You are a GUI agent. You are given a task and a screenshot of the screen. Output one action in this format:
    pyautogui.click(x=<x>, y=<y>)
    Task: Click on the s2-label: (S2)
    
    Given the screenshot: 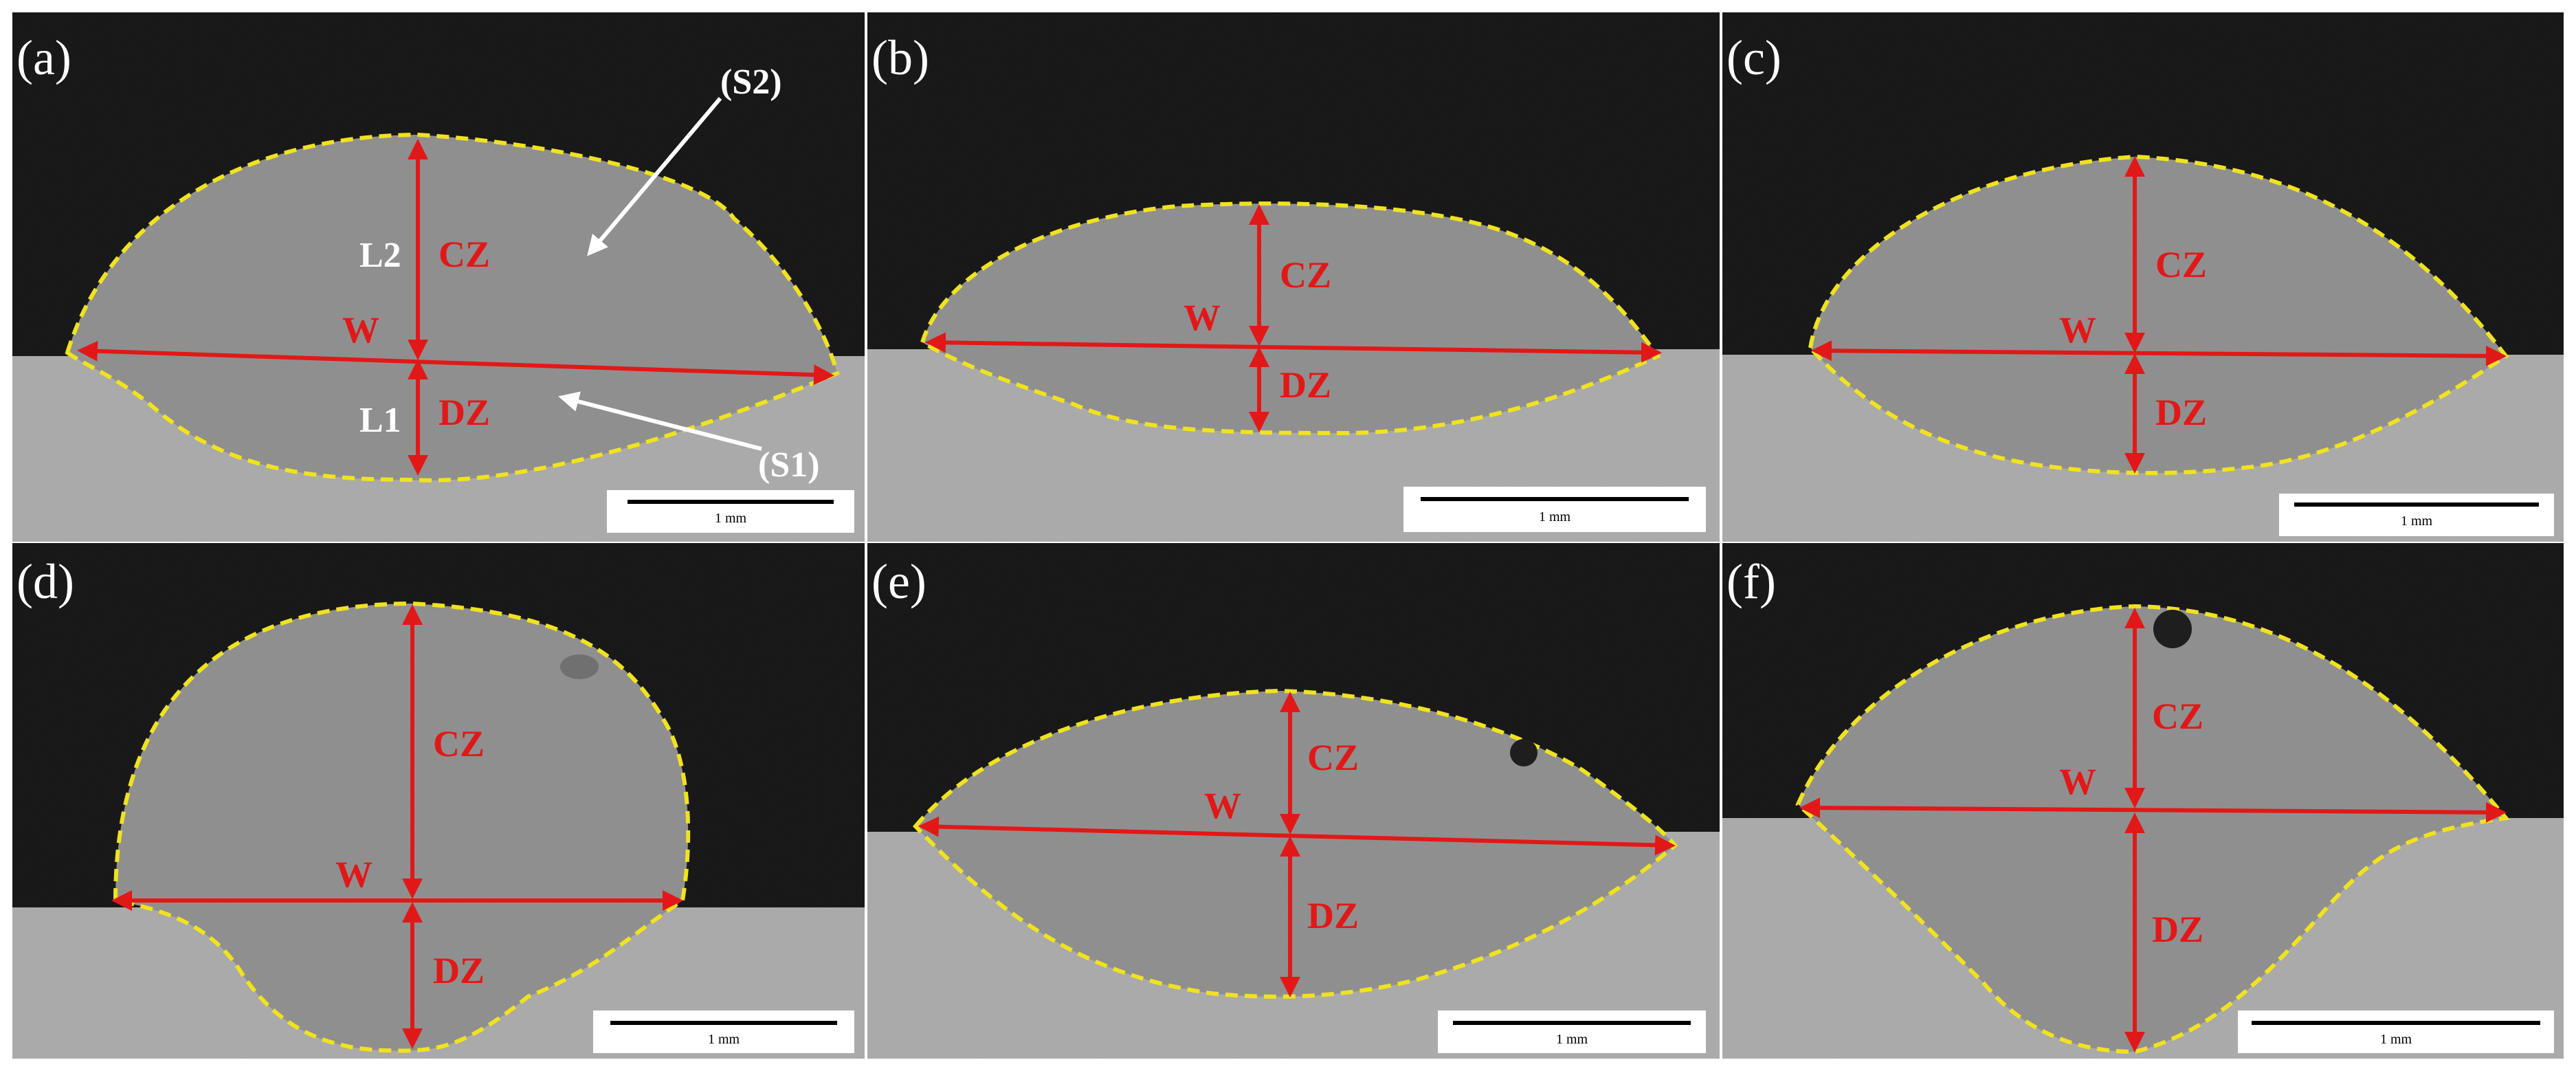 What is the action you would take?
    pyautogui.click(x=751, y=82)
    